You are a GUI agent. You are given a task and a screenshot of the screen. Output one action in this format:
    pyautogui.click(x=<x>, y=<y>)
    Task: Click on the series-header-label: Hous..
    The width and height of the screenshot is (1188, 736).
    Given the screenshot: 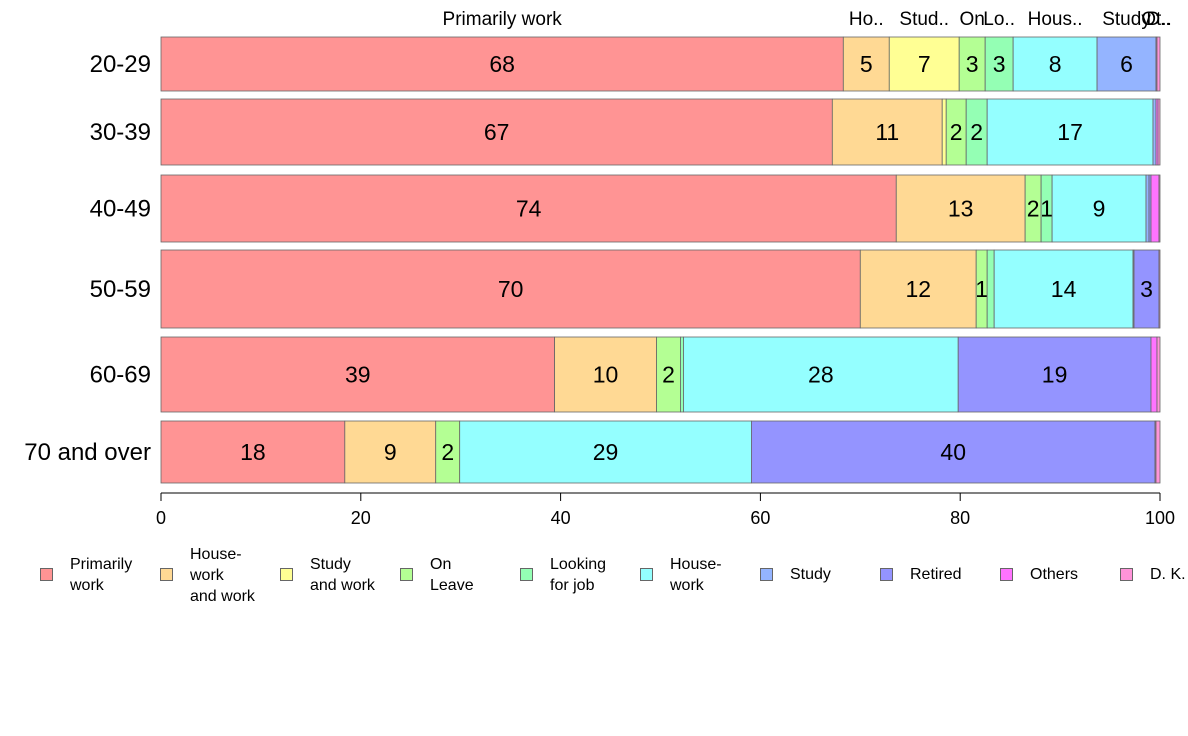 What is the action you would take?
    pyautogui.click(x=1055, y=19)
    